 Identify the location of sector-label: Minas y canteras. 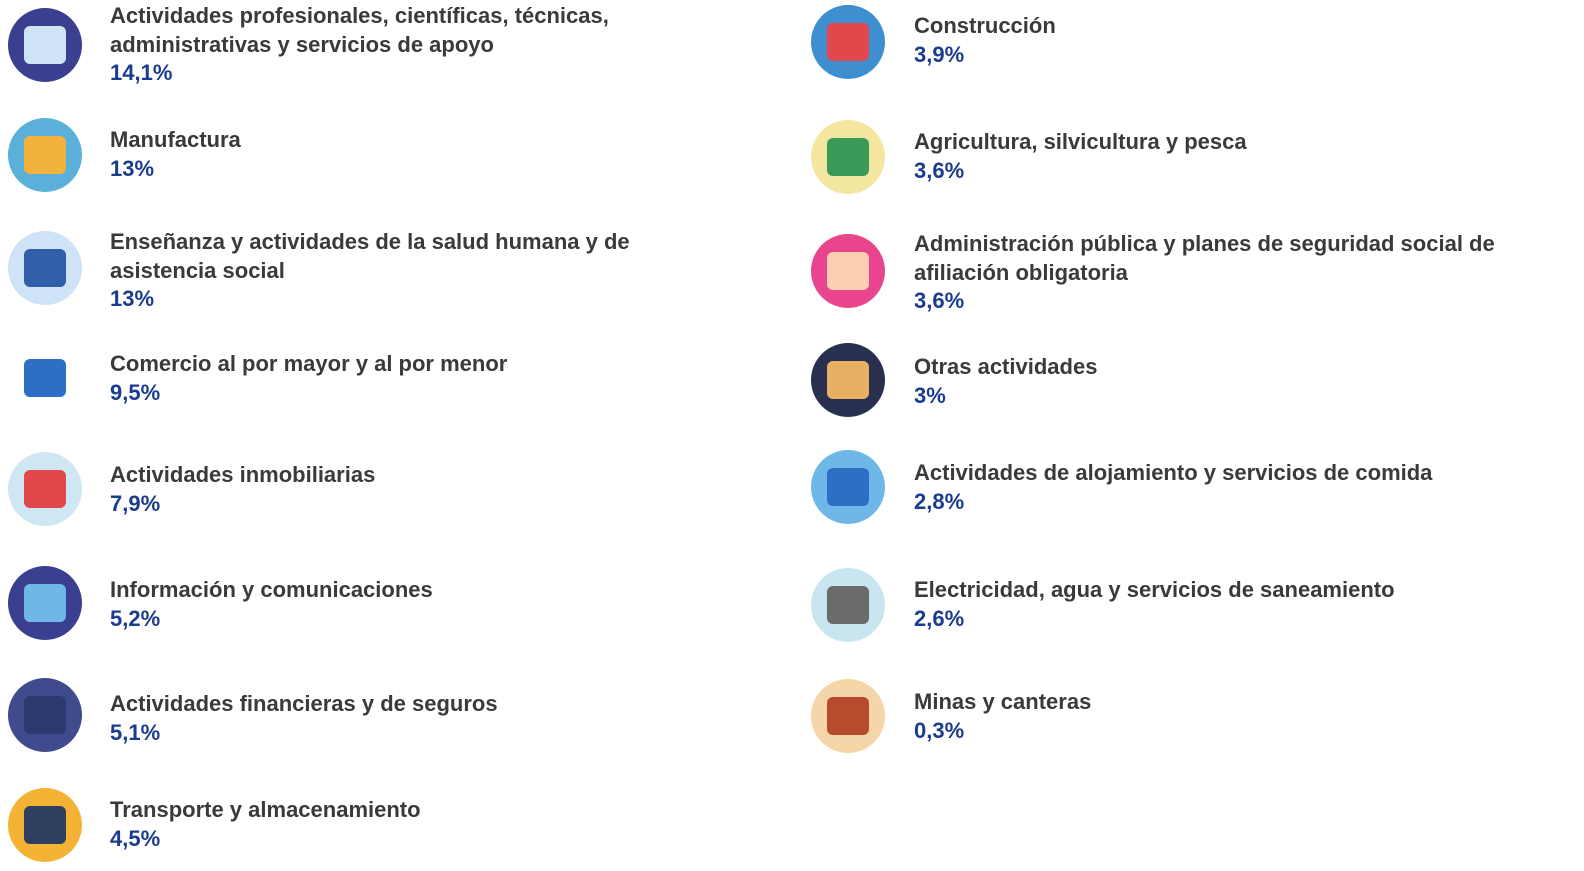
(1003, 701).